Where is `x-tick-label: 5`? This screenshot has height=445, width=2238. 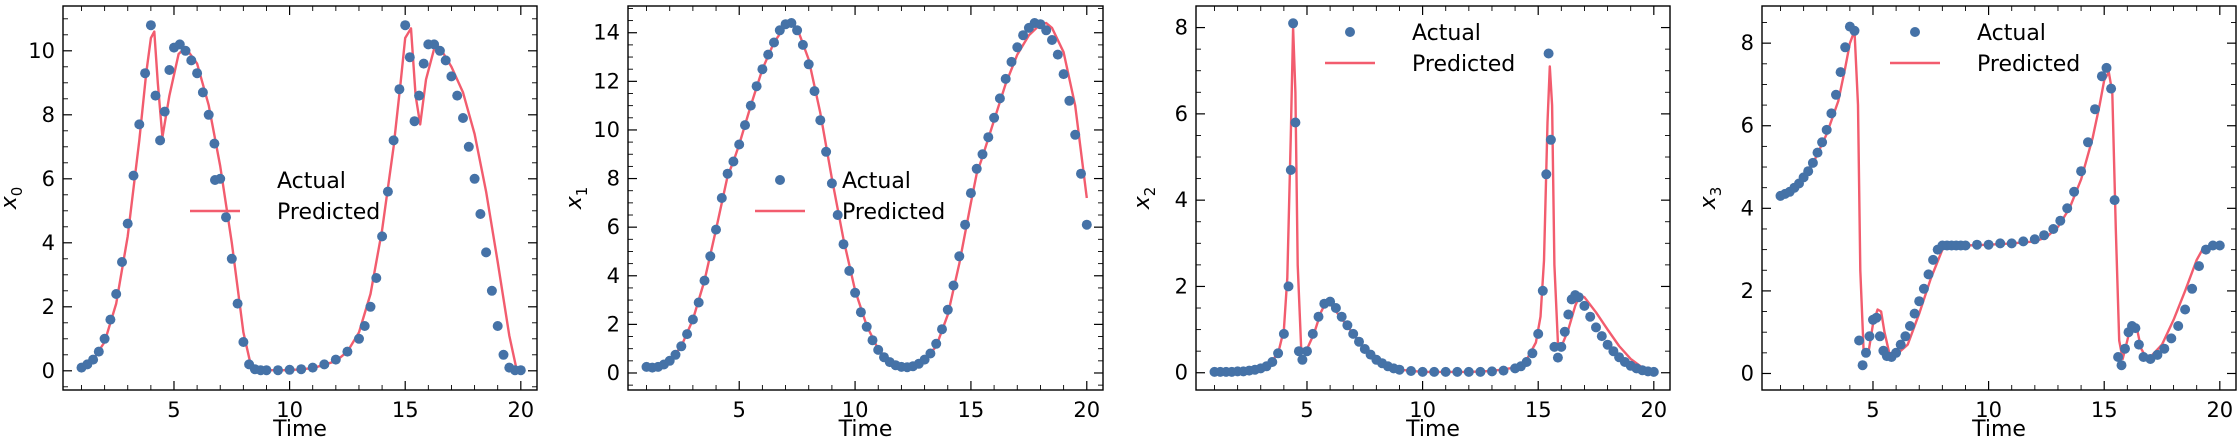
x-tick-label: 5 is located at coordinates (173, 410).